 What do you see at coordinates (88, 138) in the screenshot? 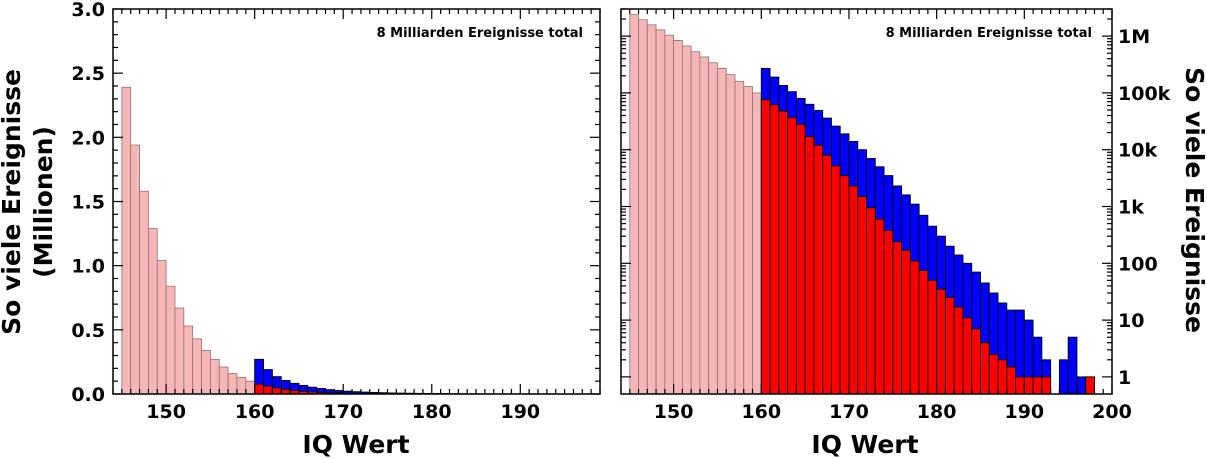
I see `y-tick-label: 2.0` at bounding box center [88, 138].